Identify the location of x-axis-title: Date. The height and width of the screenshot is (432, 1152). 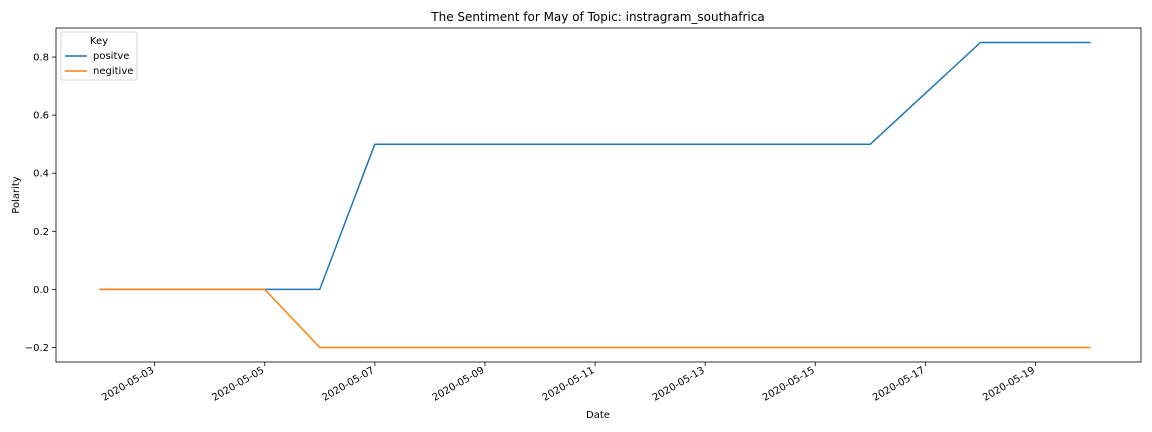
(598, 415).